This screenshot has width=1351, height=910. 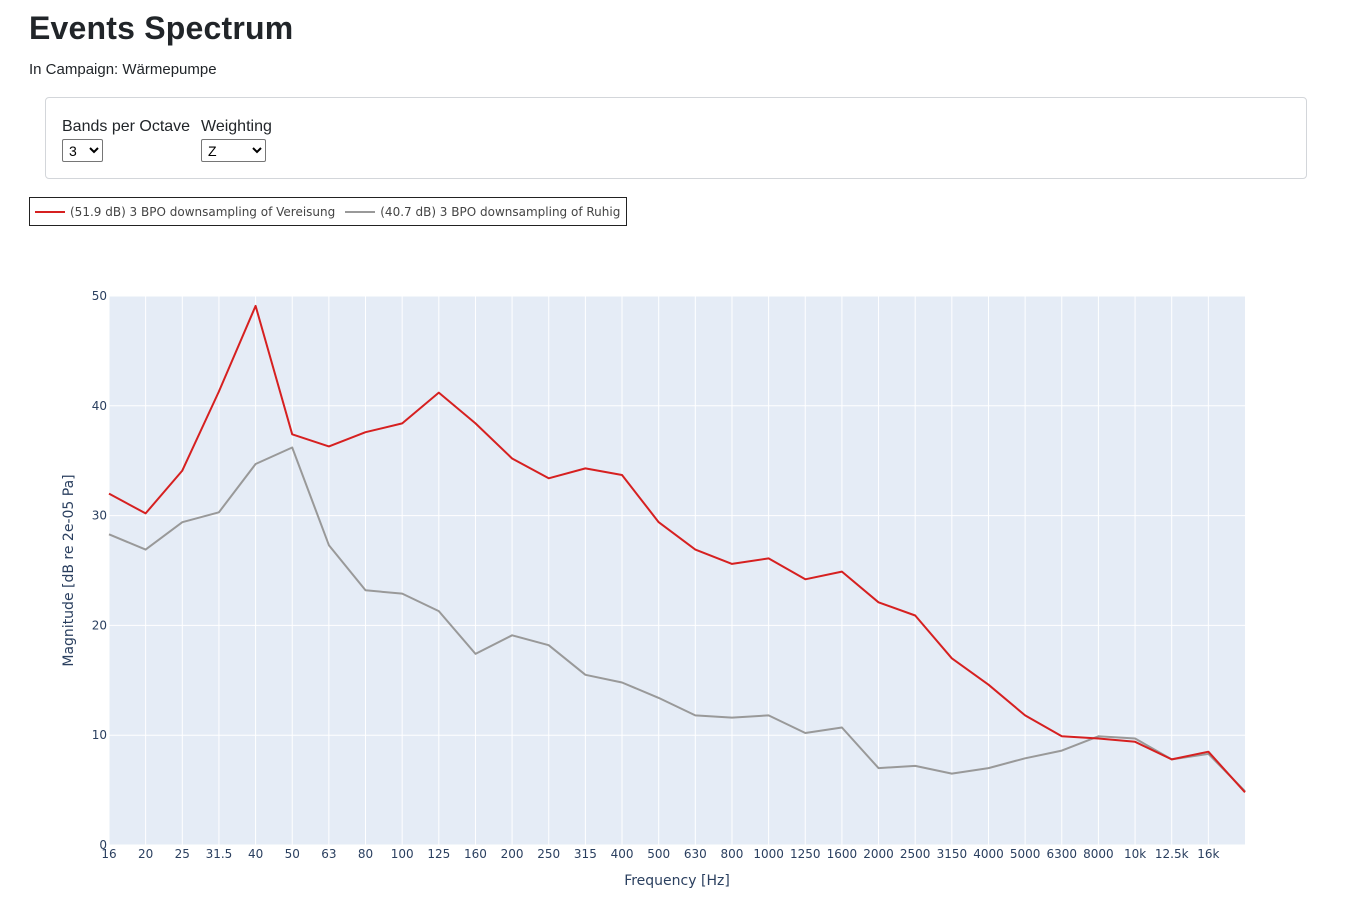 I want to click on x-tick-label: 6300, so click(x=1062, y=854).